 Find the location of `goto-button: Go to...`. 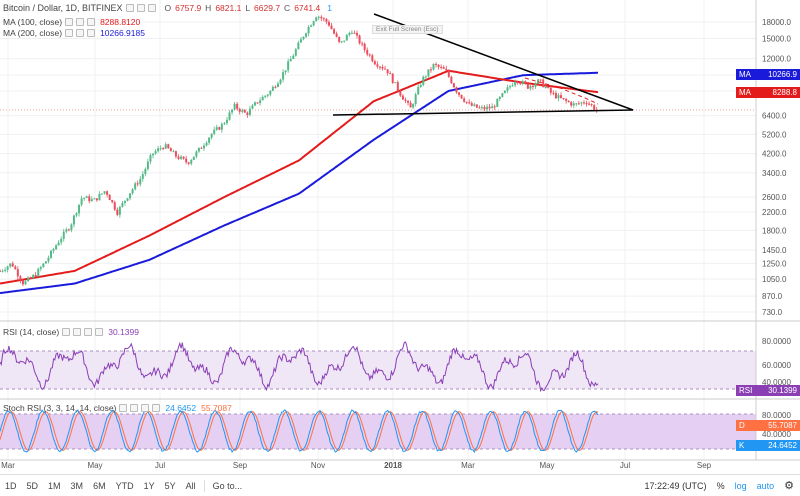

goto-button: Go to... is located at coordinates (227, 485).